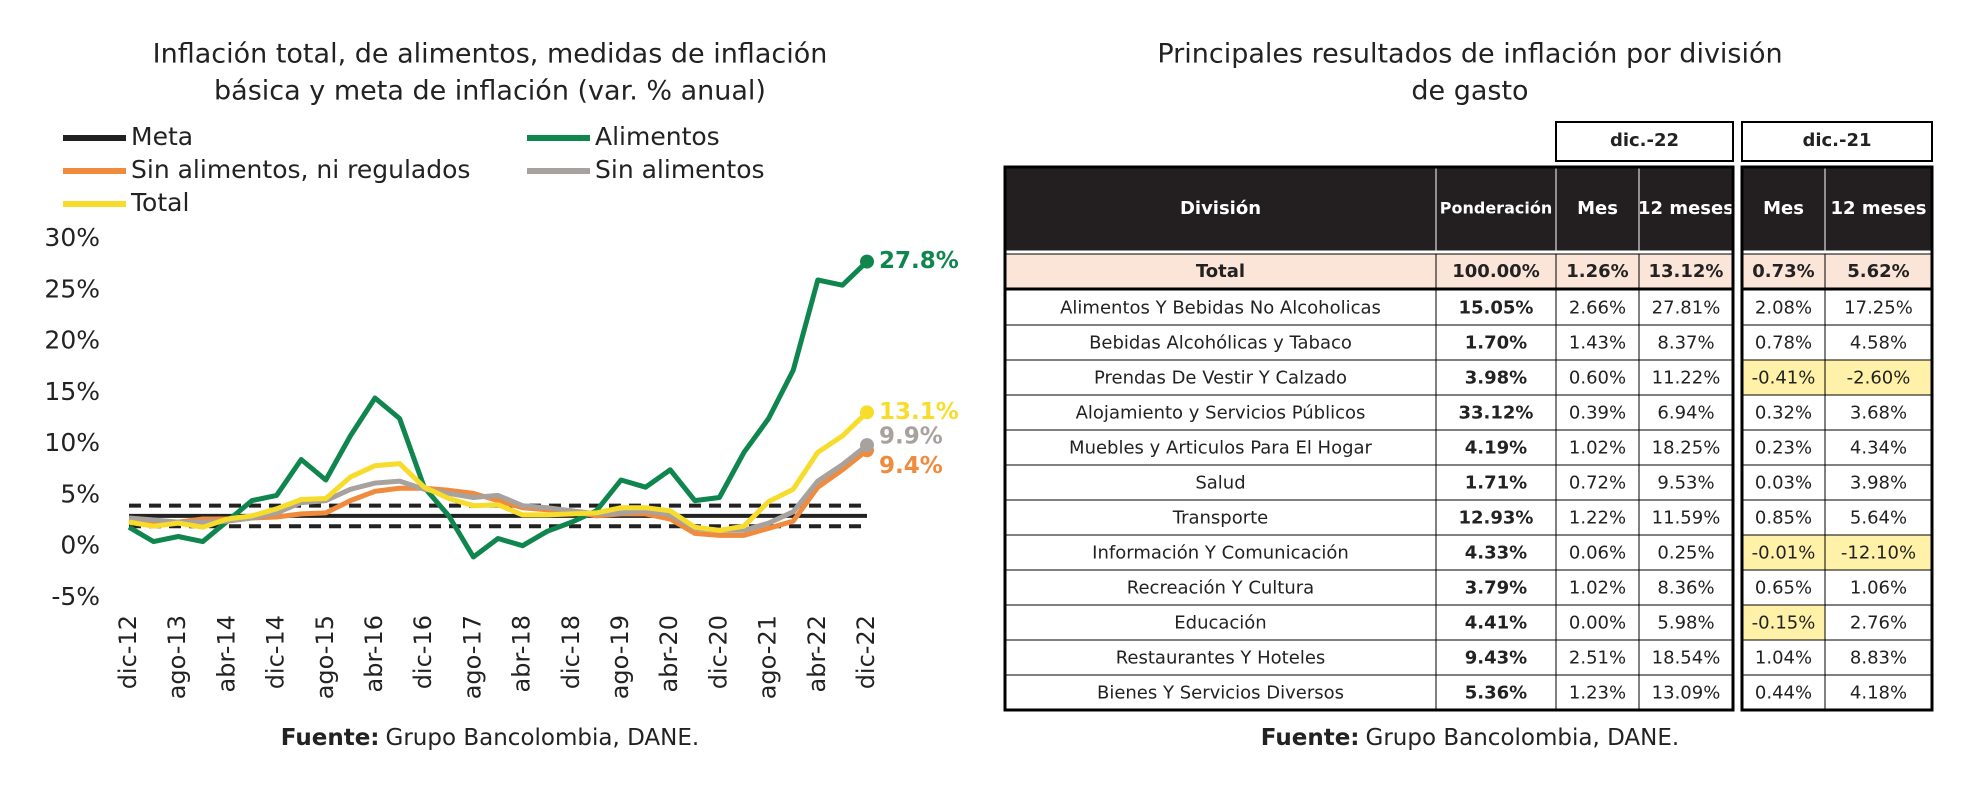 This screenshot has height=812, width=1969. What do you see at coordinates (718, 652) in the screenshot?
I see `x-tick-label: dic-20` at bounding box center [718, 652].